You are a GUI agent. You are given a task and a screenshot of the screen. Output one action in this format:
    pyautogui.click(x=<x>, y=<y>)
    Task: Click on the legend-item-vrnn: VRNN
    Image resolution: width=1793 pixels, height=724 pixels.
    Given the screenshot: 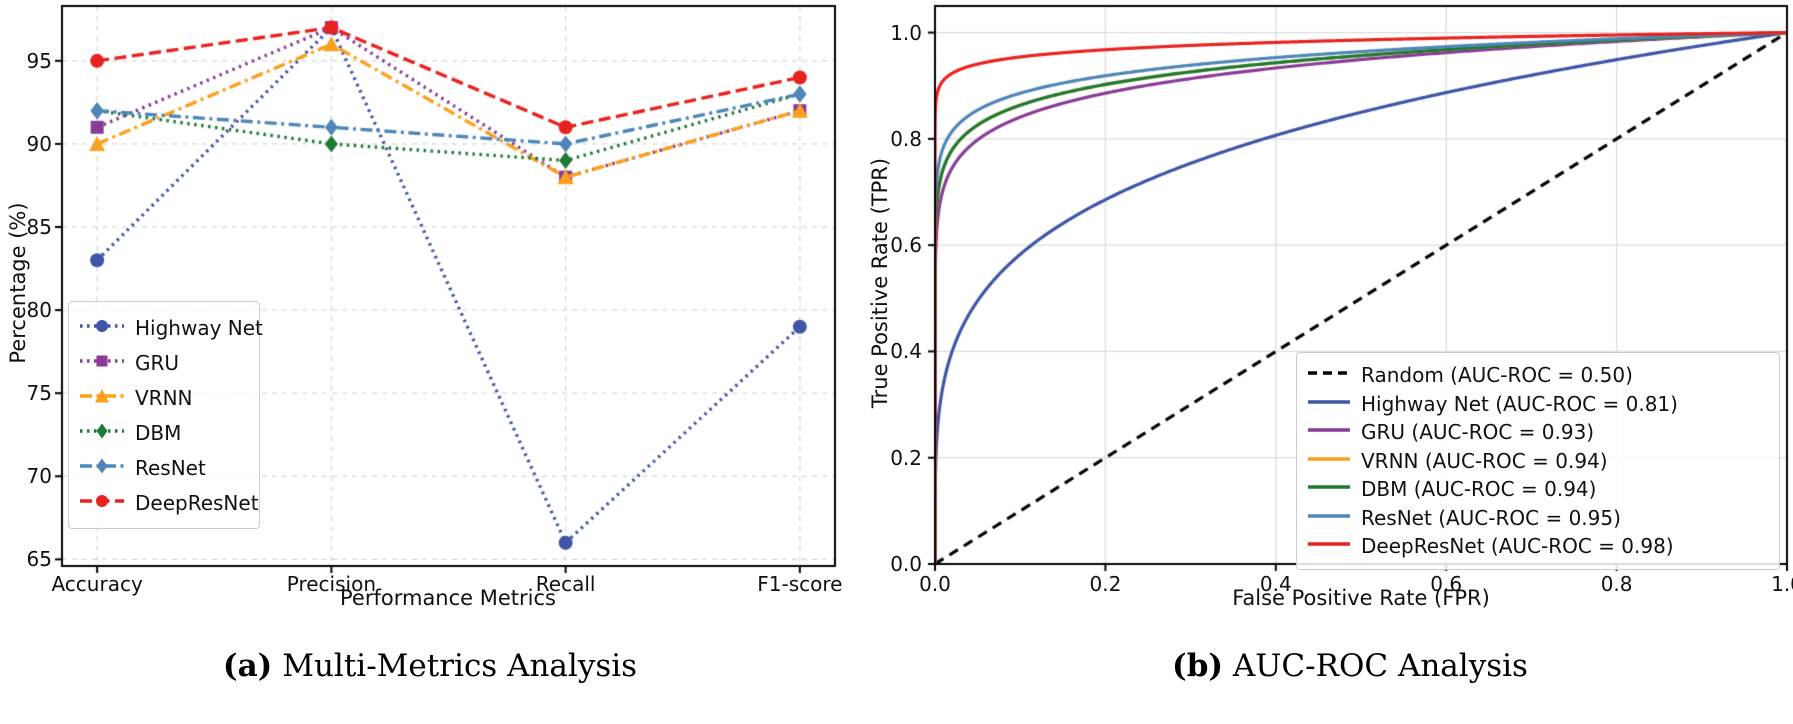 What is the action you would take?
    pyautogui.click(x=162, y=397)
    